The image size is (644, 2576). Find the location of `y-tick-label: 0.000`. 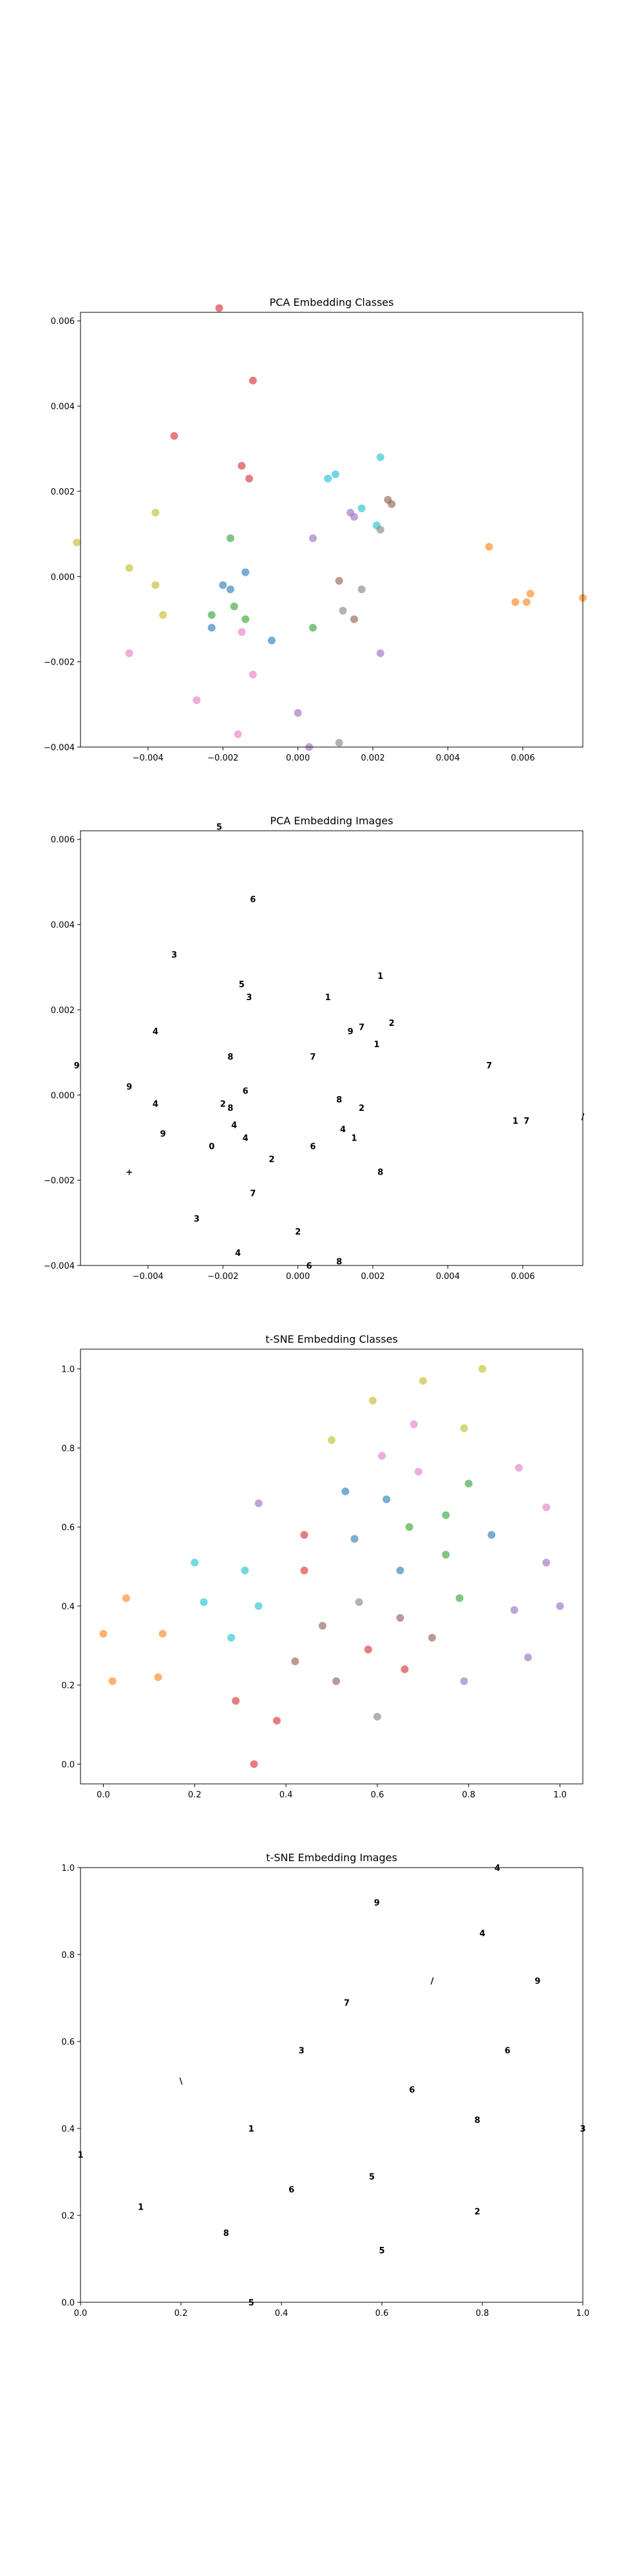

y-tick-label: 0.000 is located at coordinates (63, 1096).